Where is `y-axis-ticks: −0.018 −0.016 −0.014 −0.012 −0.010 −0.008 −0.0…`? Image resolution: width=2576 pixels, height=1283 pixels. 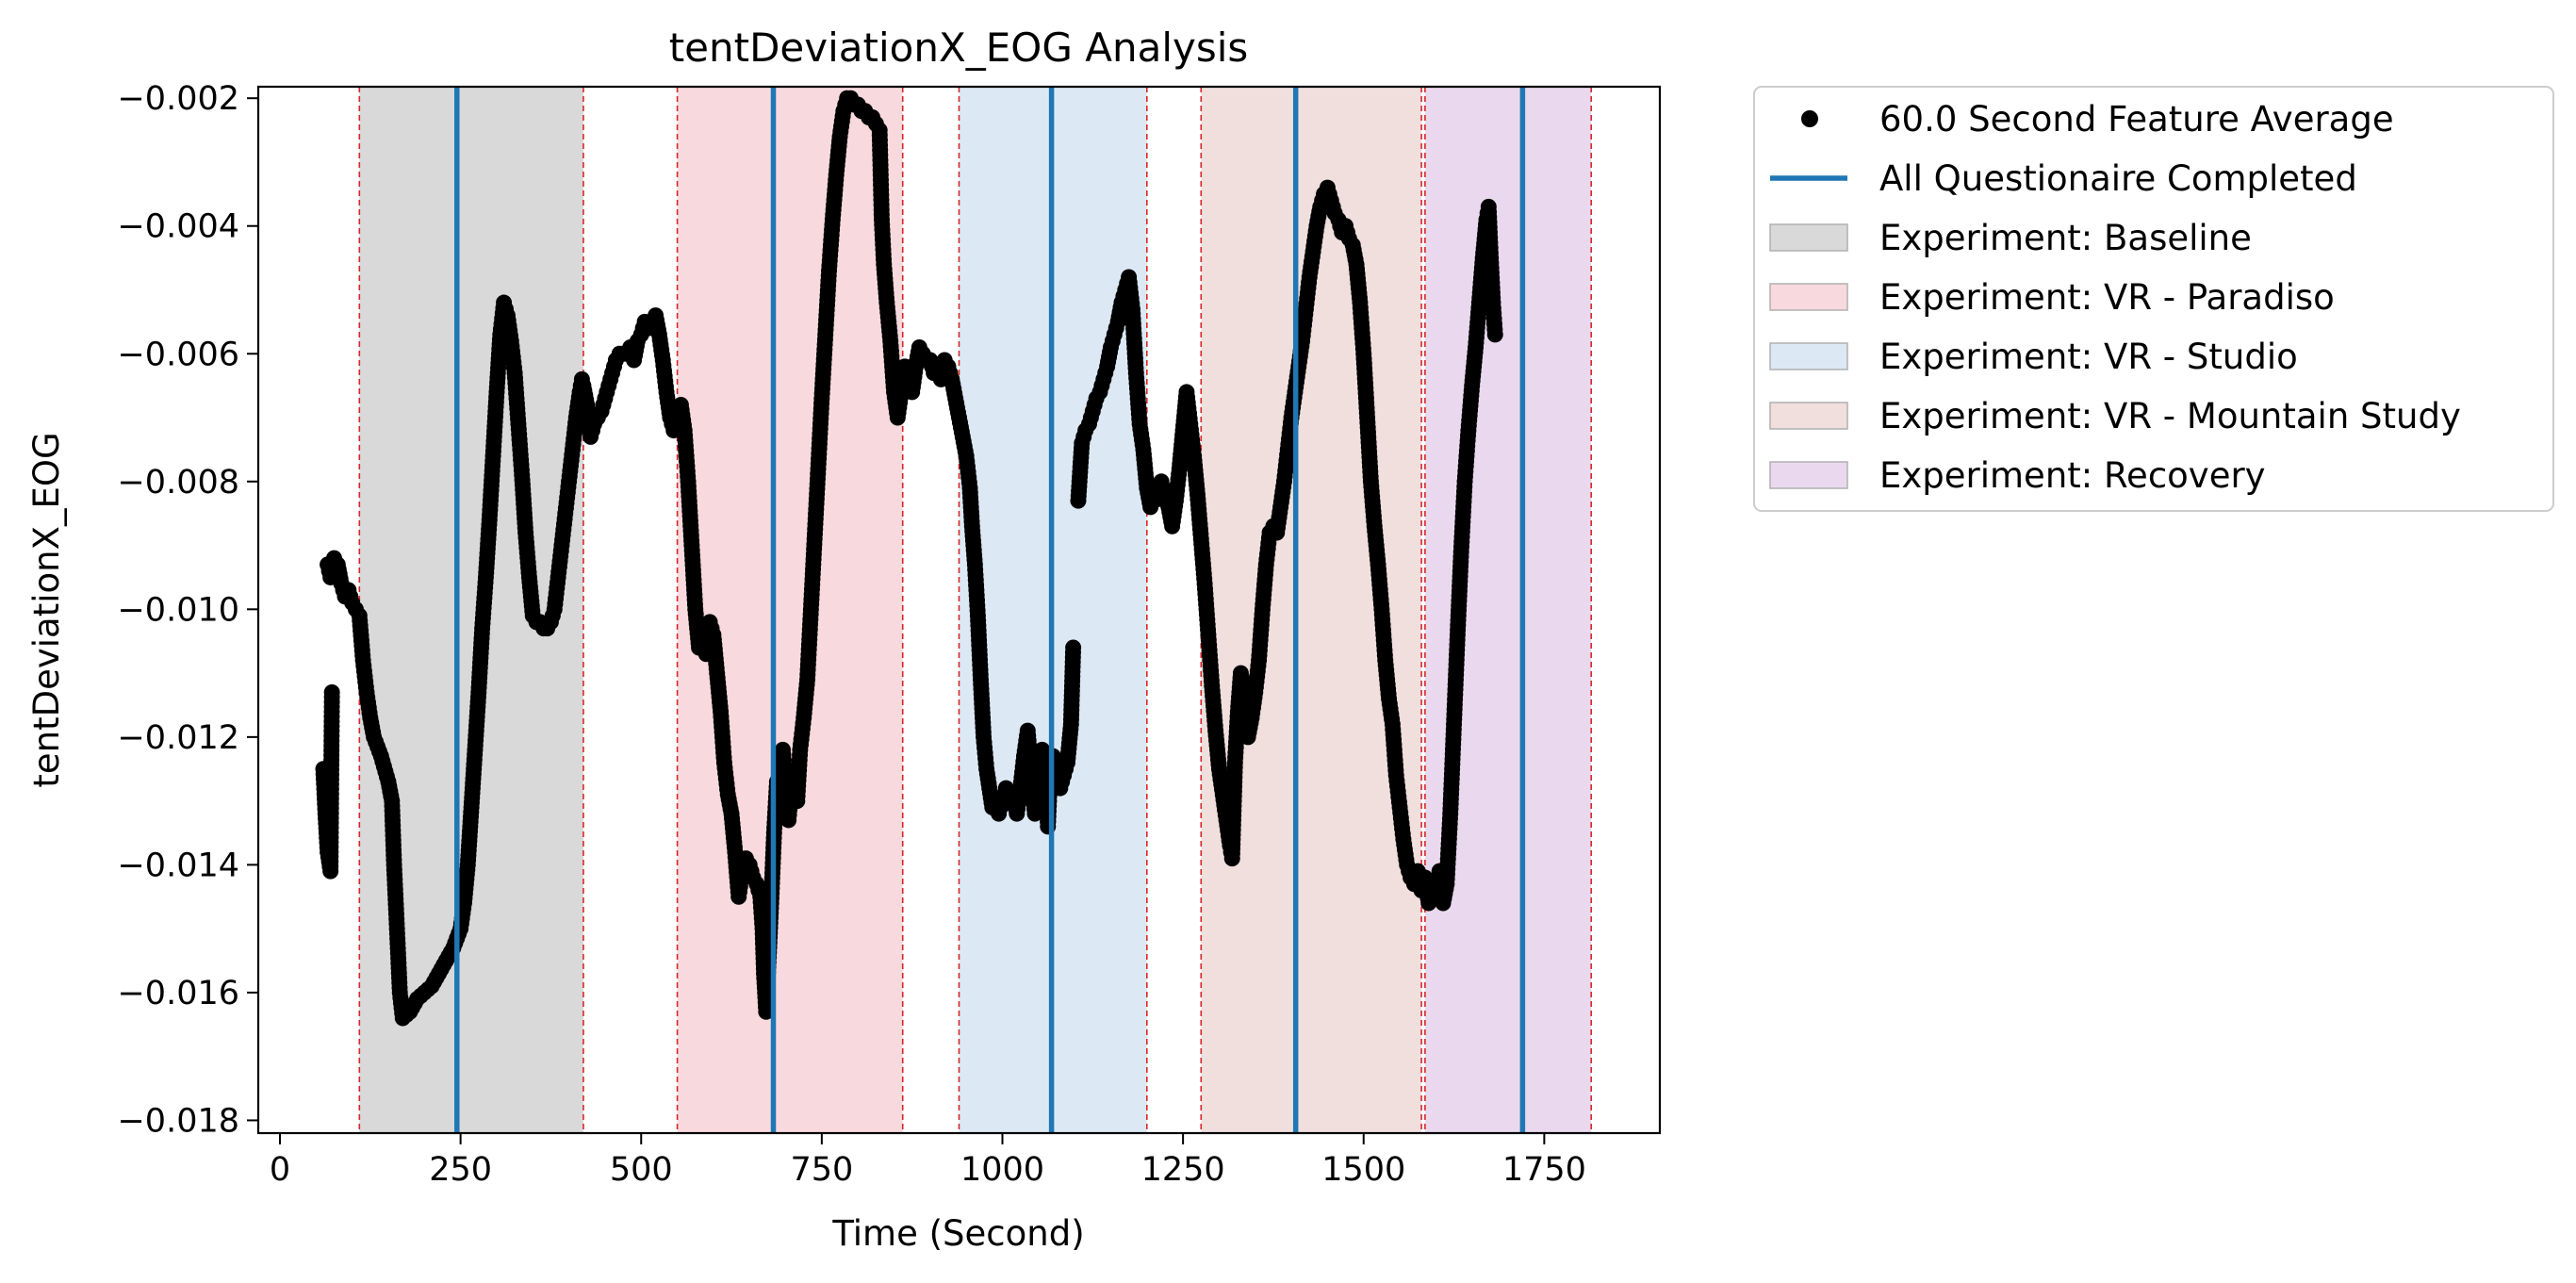
y-axis-ticks: −0.018 −0.016 −0.014 −0.012 −0.010 −0.008 −0.0… is located at coordinates (187, 610).